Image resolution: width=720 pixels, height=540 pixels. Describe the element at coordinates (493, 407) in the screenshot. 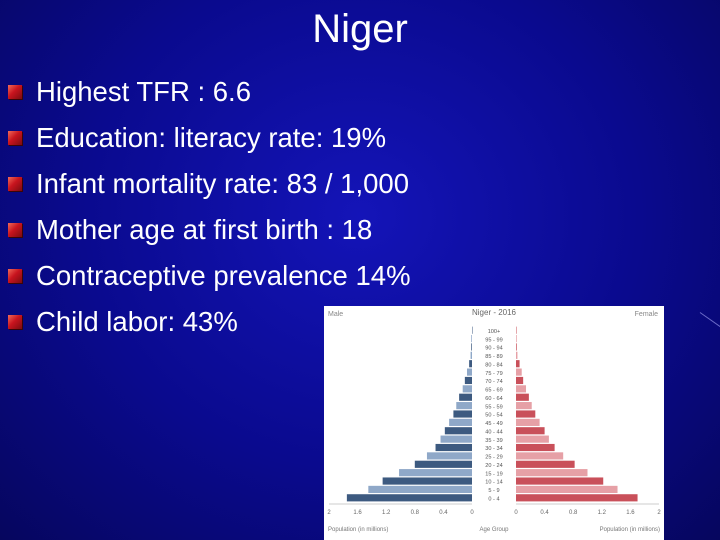

I see `age-group-label: 55 - 59` at that location.